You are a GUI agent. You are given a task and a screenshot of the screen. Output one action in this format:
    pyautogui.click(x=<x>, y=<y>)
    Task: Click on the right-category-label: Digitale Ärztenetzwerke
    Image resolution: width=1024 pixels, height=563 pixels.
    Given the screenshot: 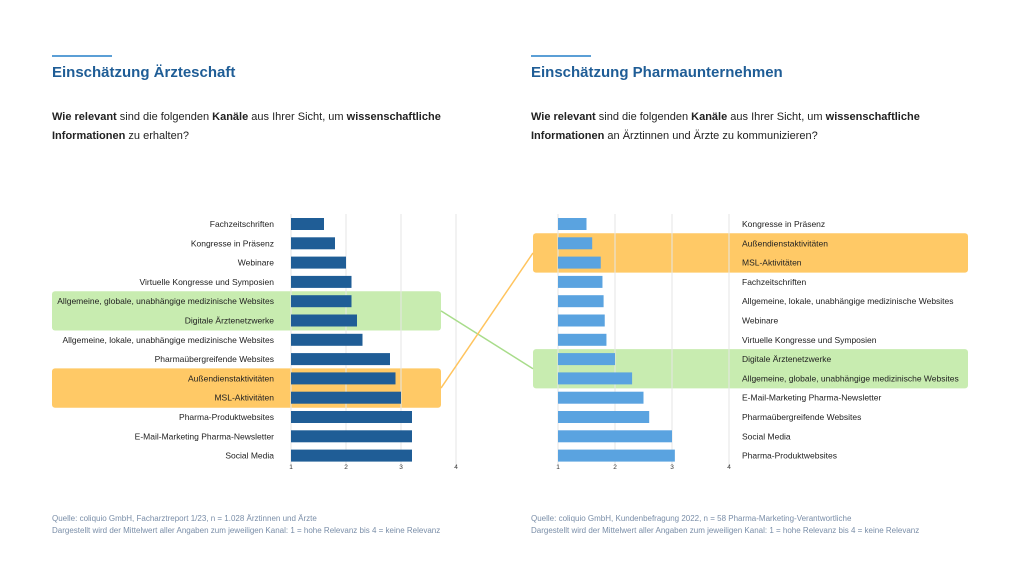 What is the action you would take?
    pyautogui.click(x=787, y=359)
    